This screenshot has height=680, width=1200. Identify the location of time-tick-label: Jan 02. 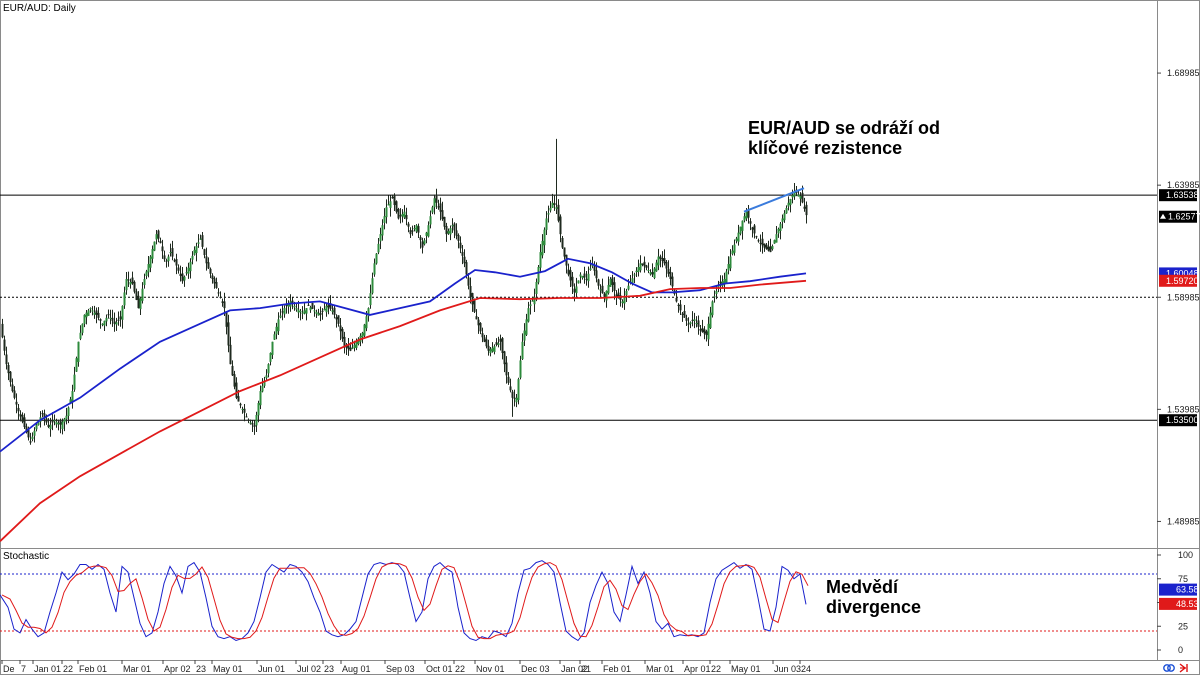
(574, 669).